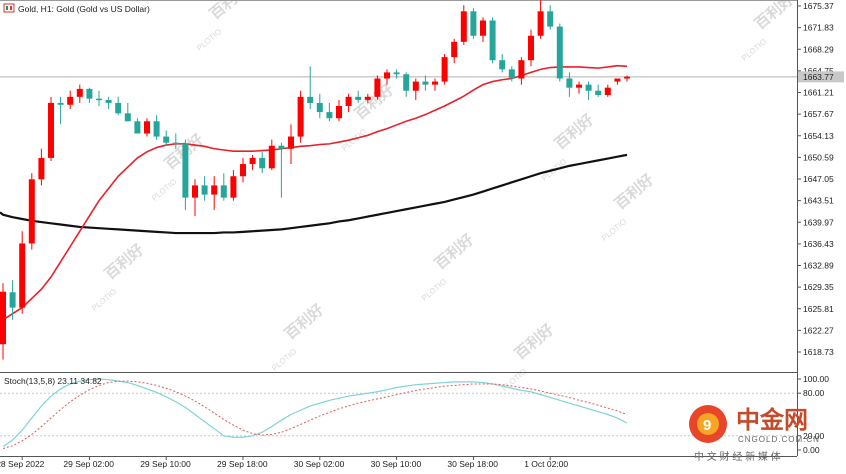 The width and height of the screenshot is (846, 474). I want to click on stoch-tick-label: 0.00, so click(811, 450).